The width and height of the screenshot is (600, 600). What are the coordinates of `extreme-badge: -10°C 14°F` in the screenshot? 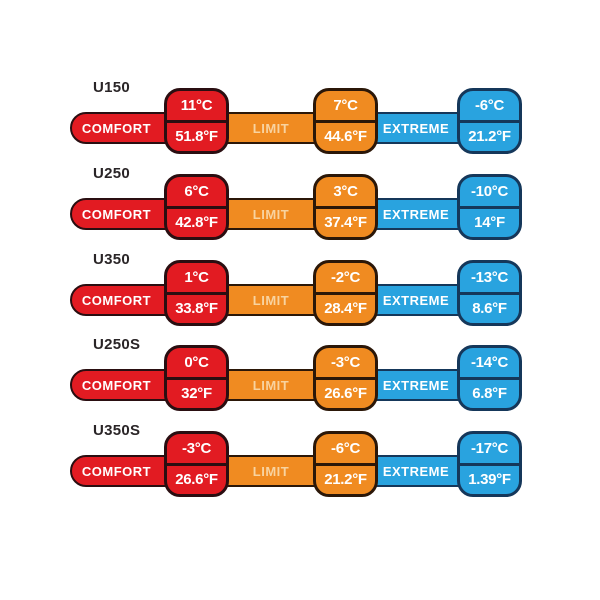 It's located at (489, 207).